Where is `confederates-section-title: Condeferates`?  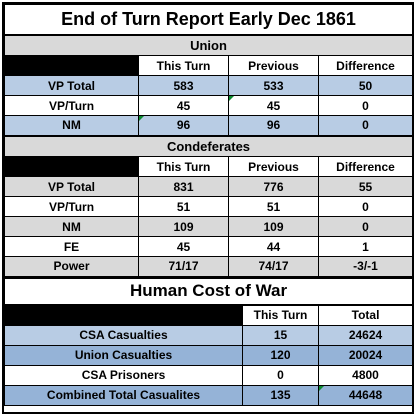
confederates-section-title: Condeferates is located at coordinates (208, 146).